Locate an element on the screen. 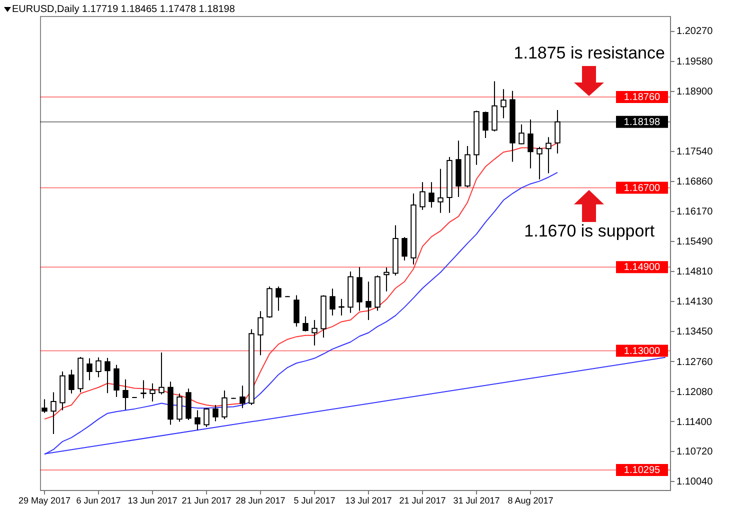 Image resolution: width=750 pixels, height=515 pixels. x-tick-label: 21 Jun 2017 is located at coordinates (207, 501).